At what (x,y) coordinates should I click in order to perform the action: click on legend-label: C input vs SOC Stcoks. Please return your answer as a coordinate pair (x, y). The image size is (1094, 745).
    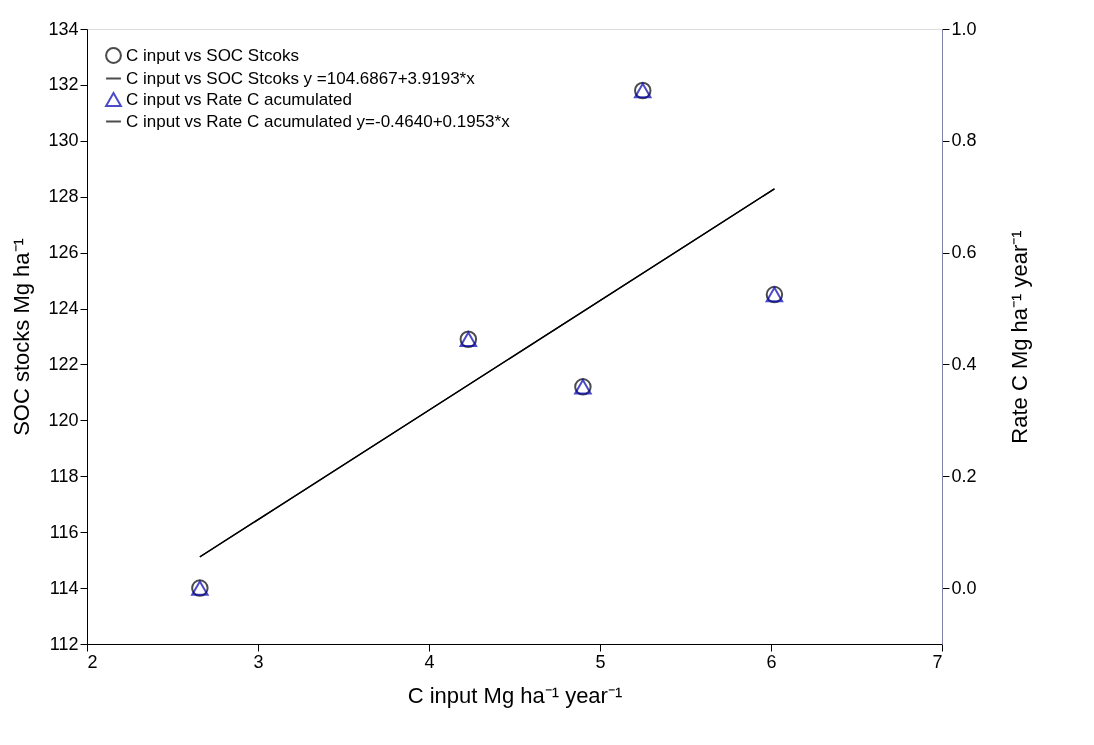
    Looking at the image, I should click on (212, 55).